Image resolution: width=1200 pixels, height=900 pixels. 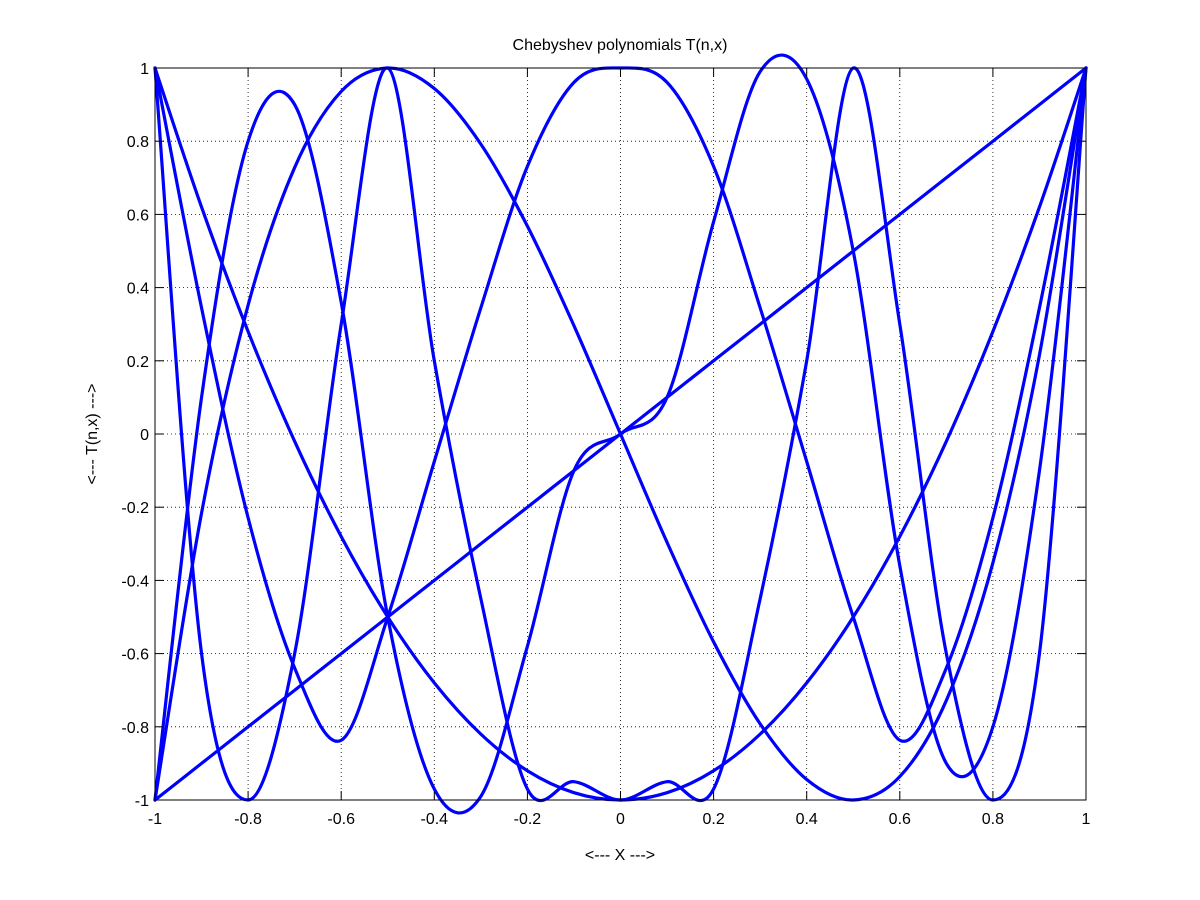 What do you see at coordinates (248, 819) in the screenshot?
I see `x-tick-label: -0.8` at bounding box center [248, 819].